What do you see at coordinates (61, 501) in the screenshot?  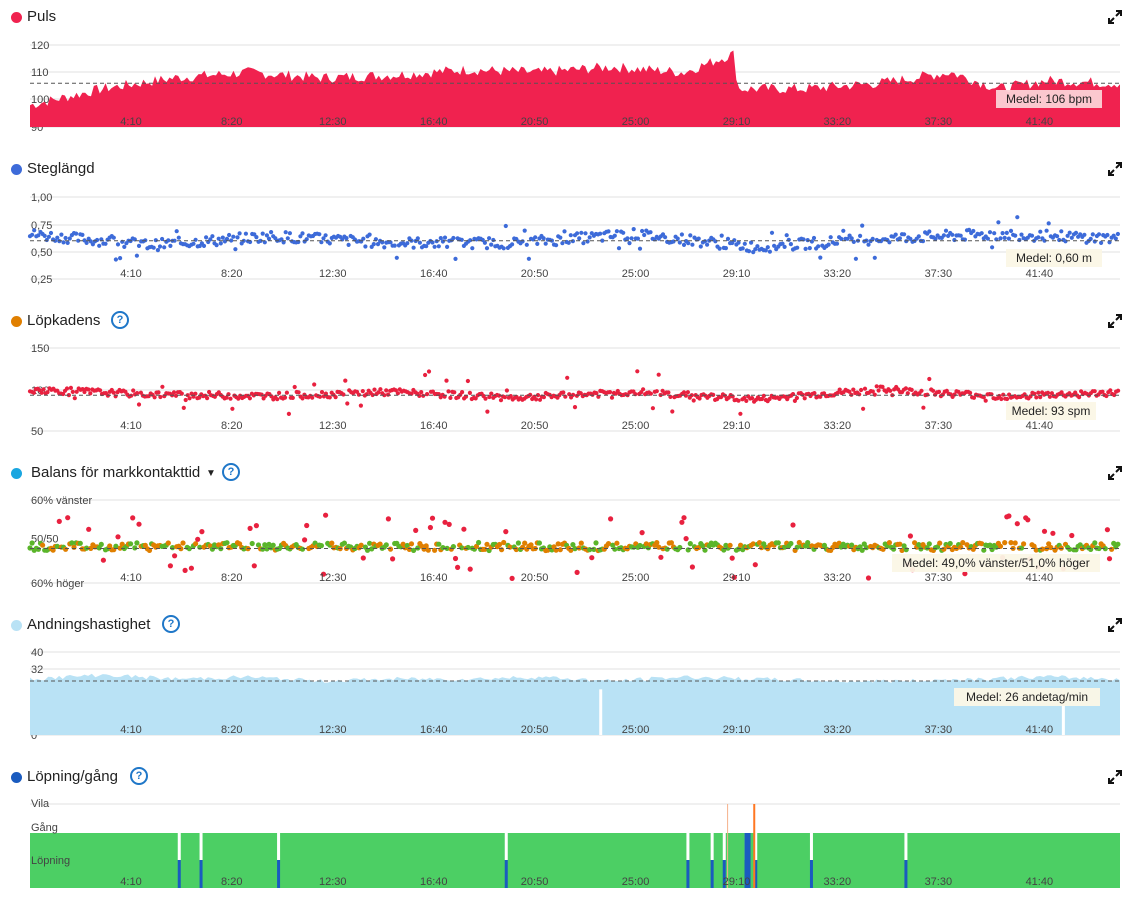 I see `y-tick-label: 60% vänster` at bounding box center [61, 501].